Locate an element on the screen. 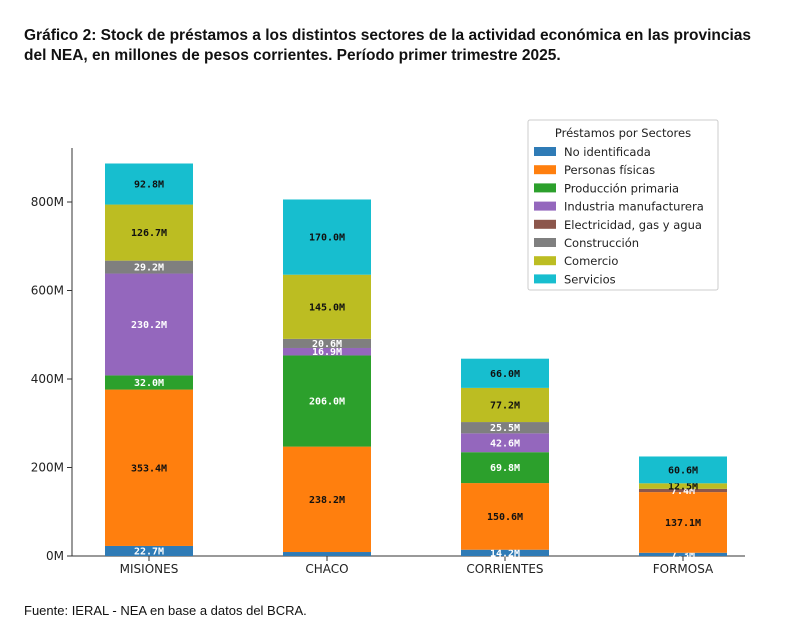  bar-data-label: 238.2M is located at coordinates (327, 500).